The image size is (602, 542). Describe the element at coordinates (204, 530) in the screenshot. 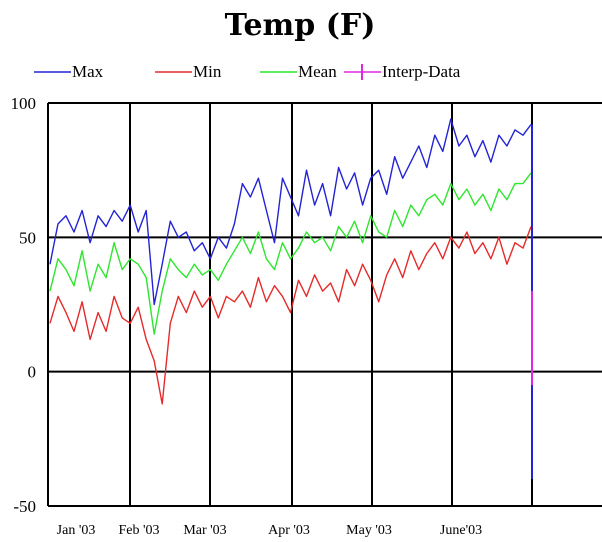

I see `x-tick-label: Mar '03` at that location.